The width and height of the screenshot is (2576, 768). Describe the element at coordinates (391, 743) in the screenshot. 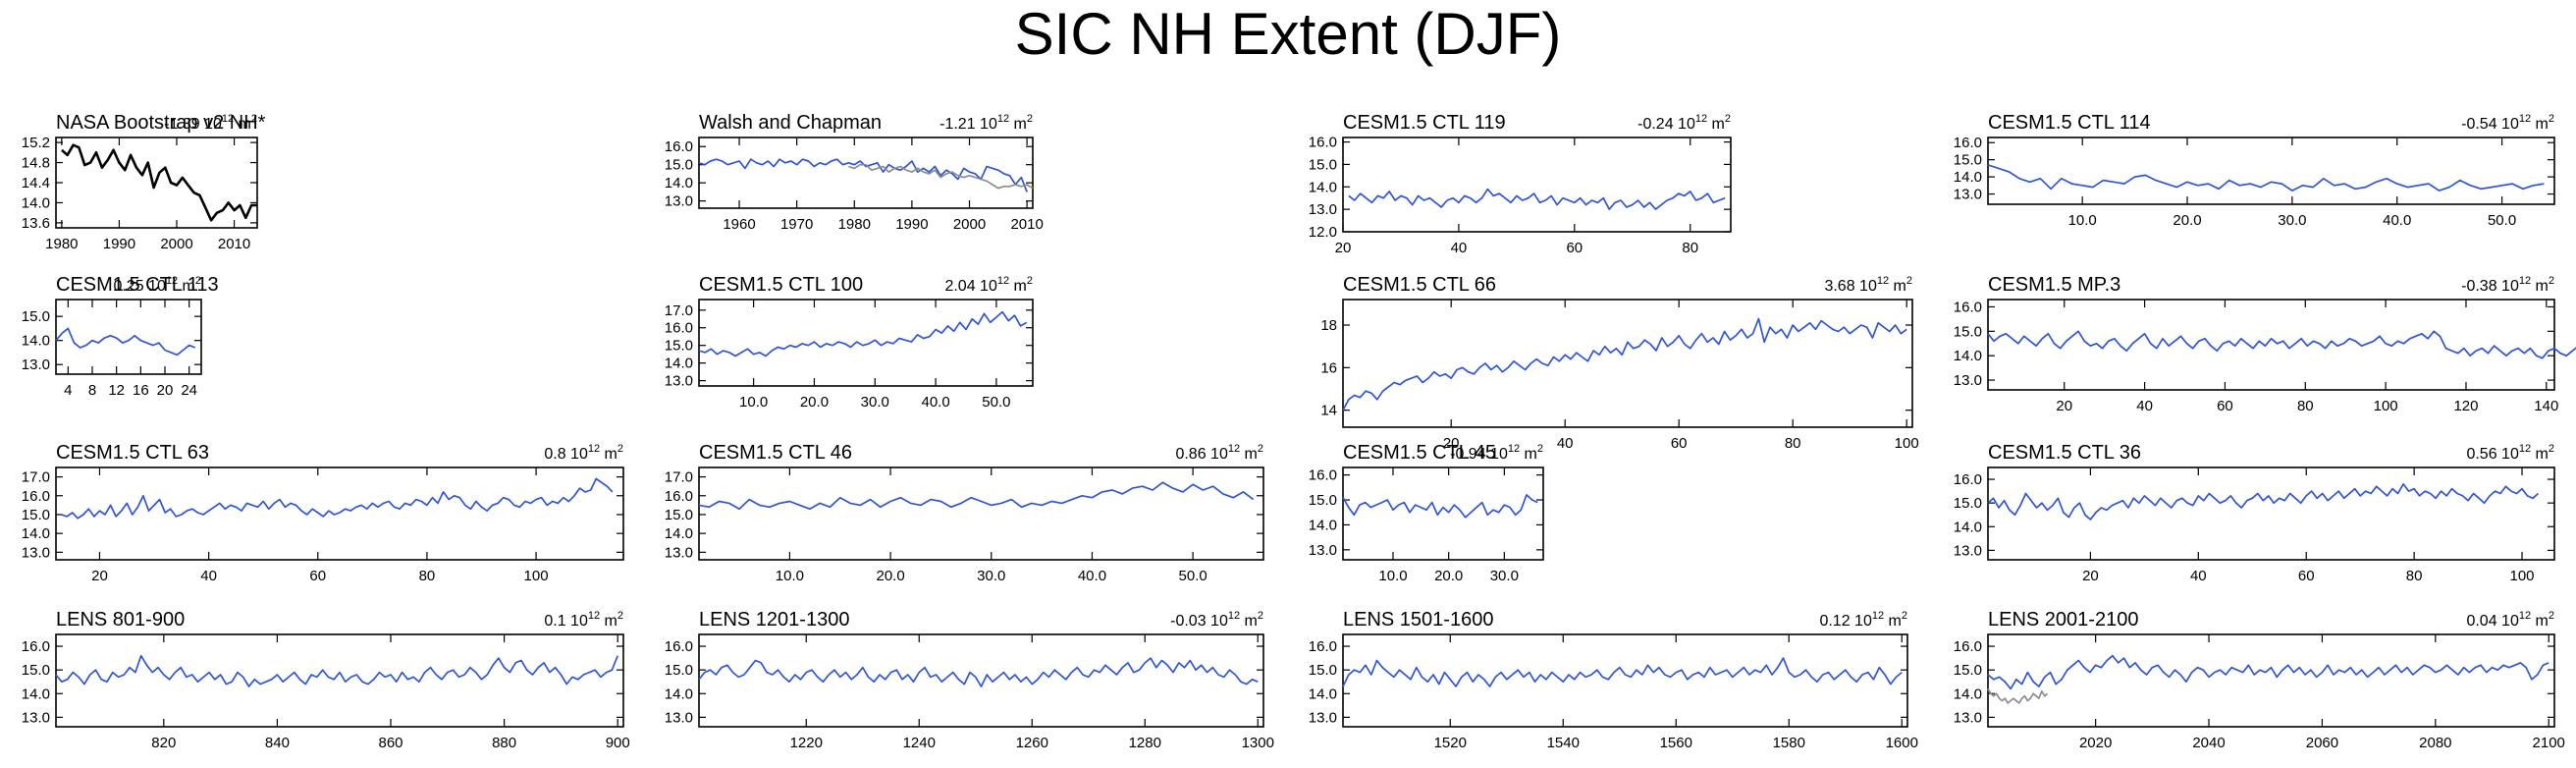

I see `x-tick-label: 860` at that location.